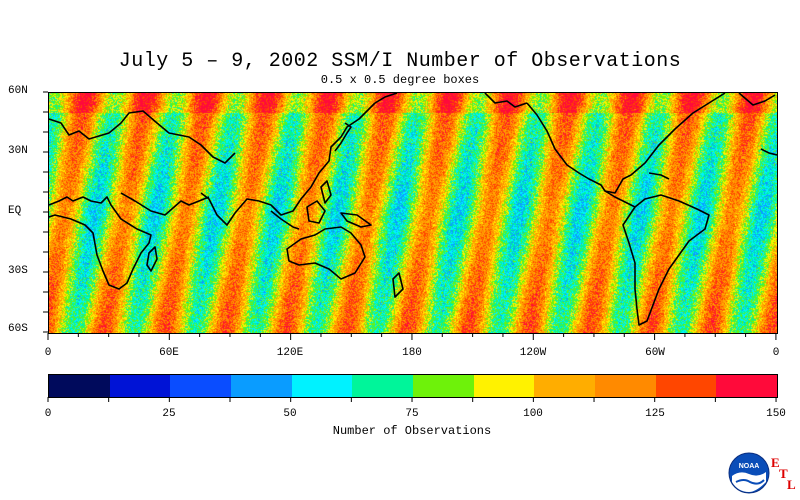  Describe the element at coordinates (15, 211) in the screenshot. I see `lat-label-eq: EQ` at that location.